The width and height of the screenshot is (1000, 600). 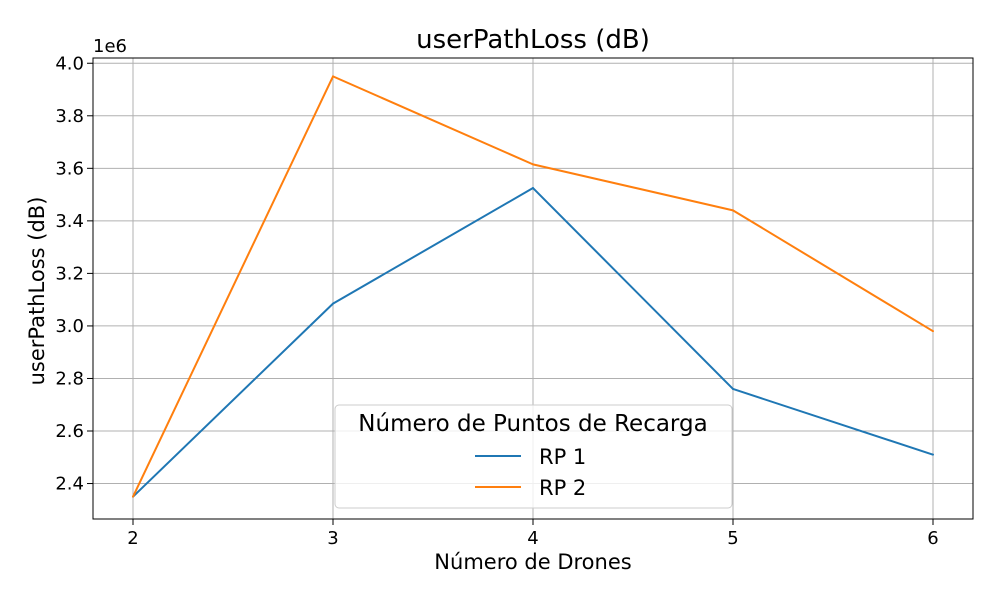 I want to click on y-tick-label: 3.8, so click(x=69, y=116).